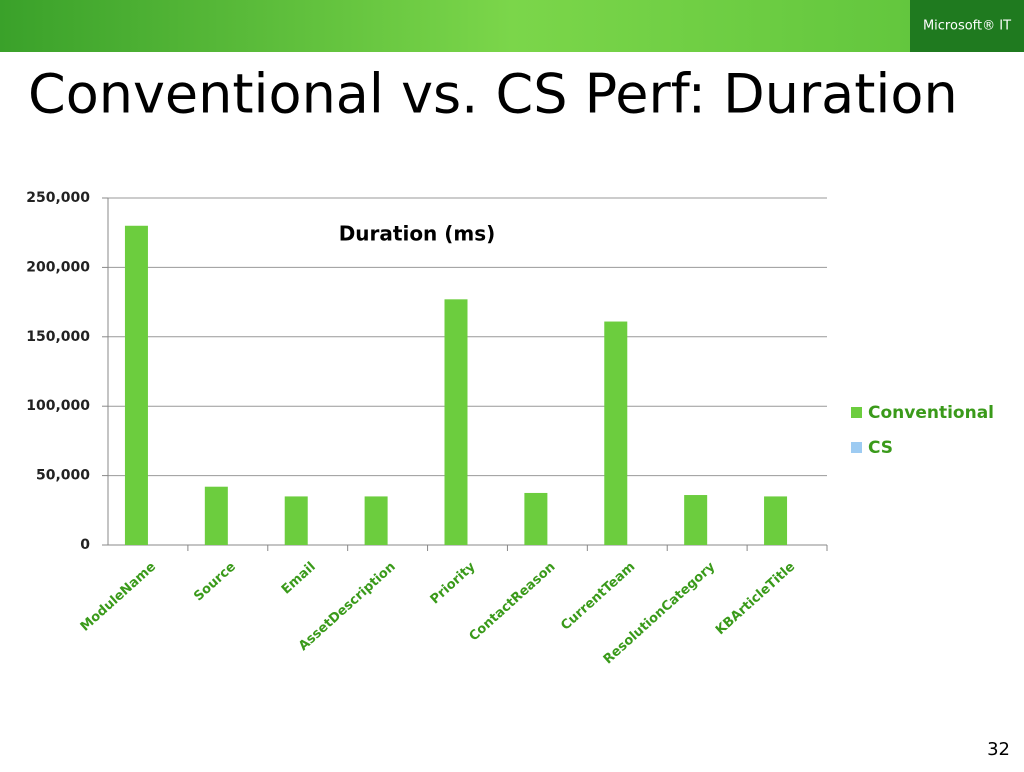  Describe the element at coordinates (493, 94) in the screenshot. I see `slide-title: Conventional vs. CS Perf: Duration` at that location.